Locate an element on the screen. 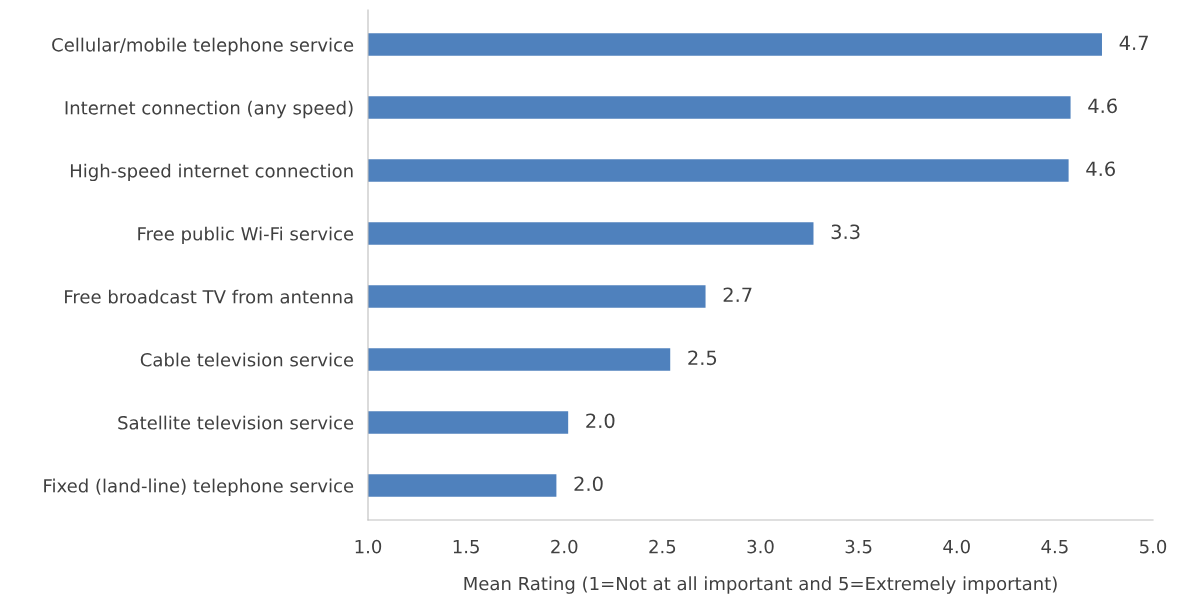 The width and height of the screenshot is (1177, 607). y-tick-label: Free public Wi-Fi service is located at coordinates (246, 235).